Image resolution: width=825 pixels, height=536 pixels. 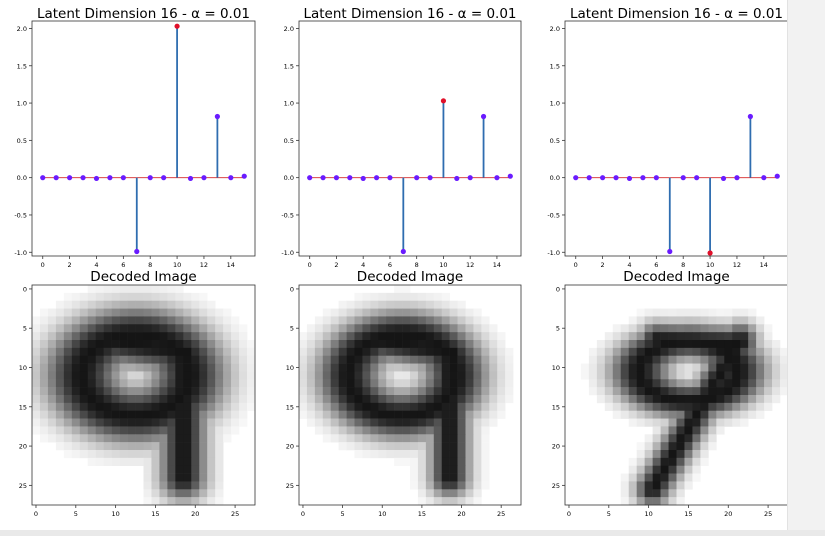 I want to click on y-tick-label: 1.0, so click(x=555, y=104).